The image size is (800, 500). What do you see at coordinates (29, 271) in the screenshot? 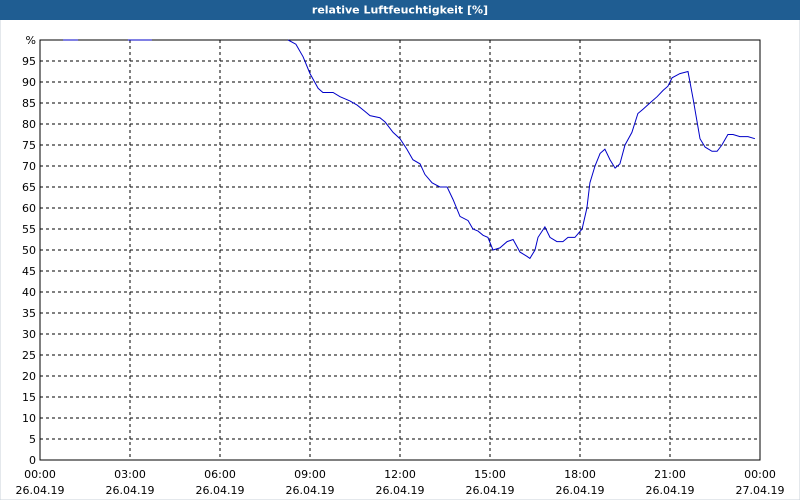
I see `y-tick-label: 45` at bounding box center [29, 271].